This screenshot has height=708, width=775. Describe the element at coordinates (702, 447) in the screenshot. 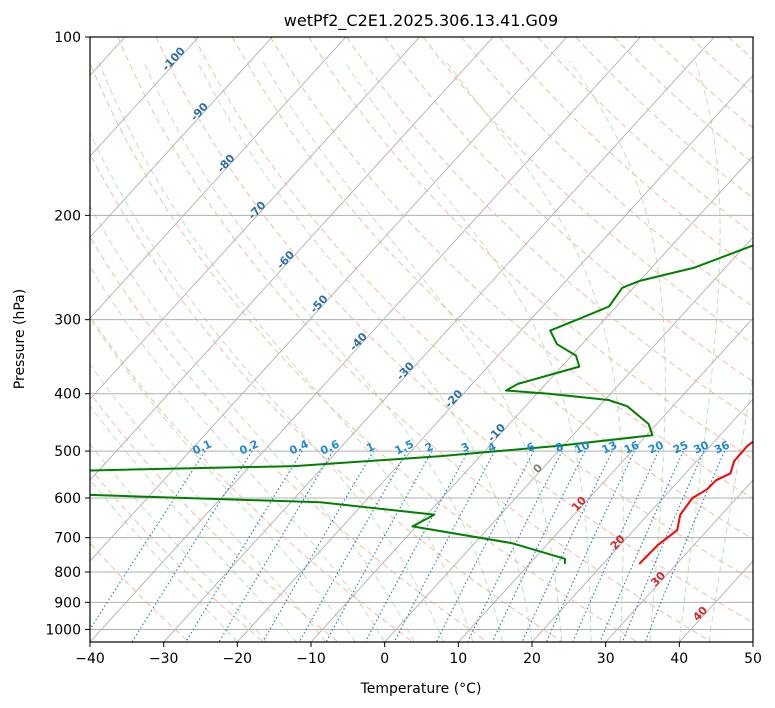

I see `mixing-ratio-label: 30` at that location.